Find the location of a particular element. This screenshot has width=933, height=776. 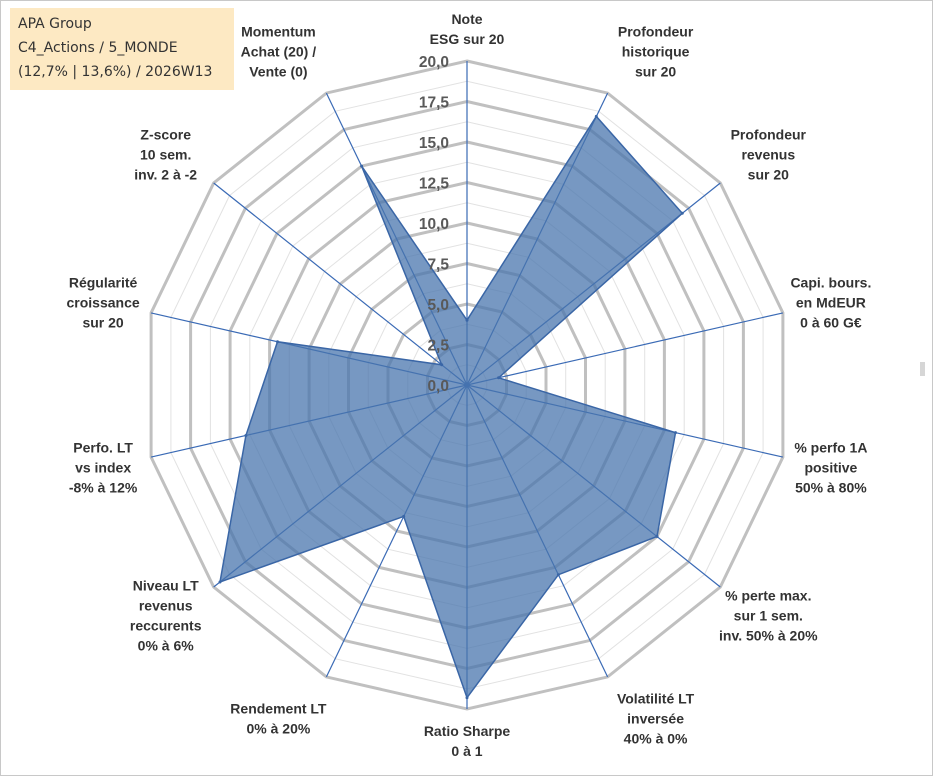

radial-tick-labels: 0,0 2,5 5,0 7,5 10,0 12,5 15,0 17,5 20,0 is located at coordinates (434, 224).